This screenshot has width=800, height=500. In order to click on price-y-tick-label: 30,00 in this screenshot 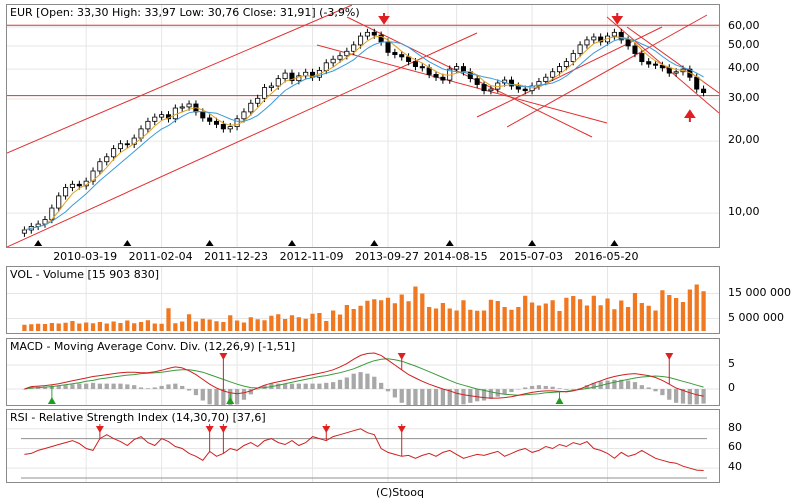, I will do `click(744, 97)`.